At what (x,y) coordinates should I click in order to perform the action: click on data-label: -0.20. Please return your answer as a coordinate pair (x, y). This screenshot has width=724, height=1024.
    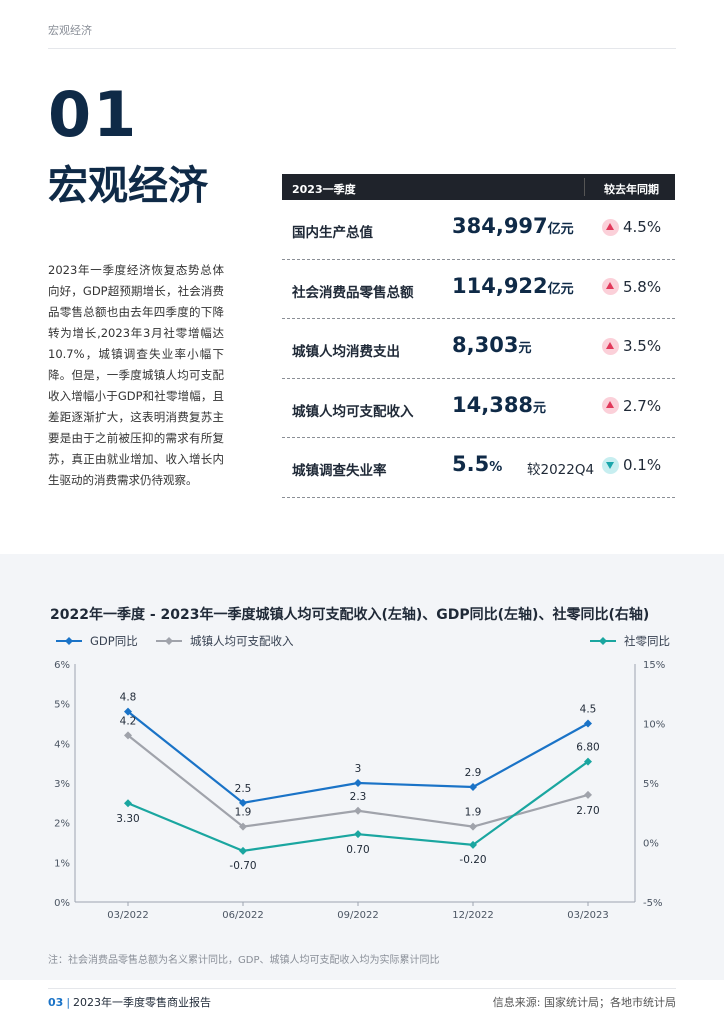
    Looking at the image, I should click on (472, 860).